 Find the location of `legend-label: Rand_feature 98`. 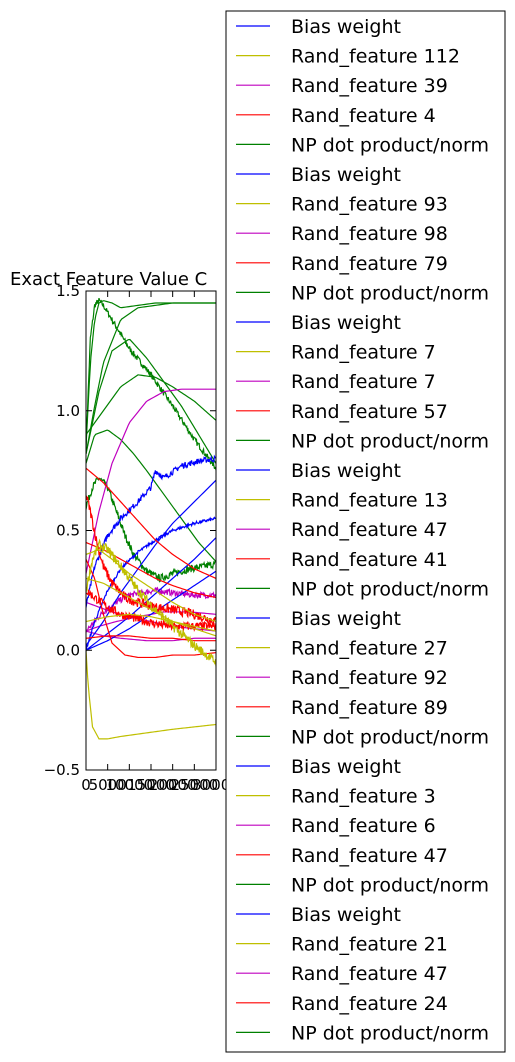

legend-label: Rand_feature 98 is located at coordinates (369, 234).